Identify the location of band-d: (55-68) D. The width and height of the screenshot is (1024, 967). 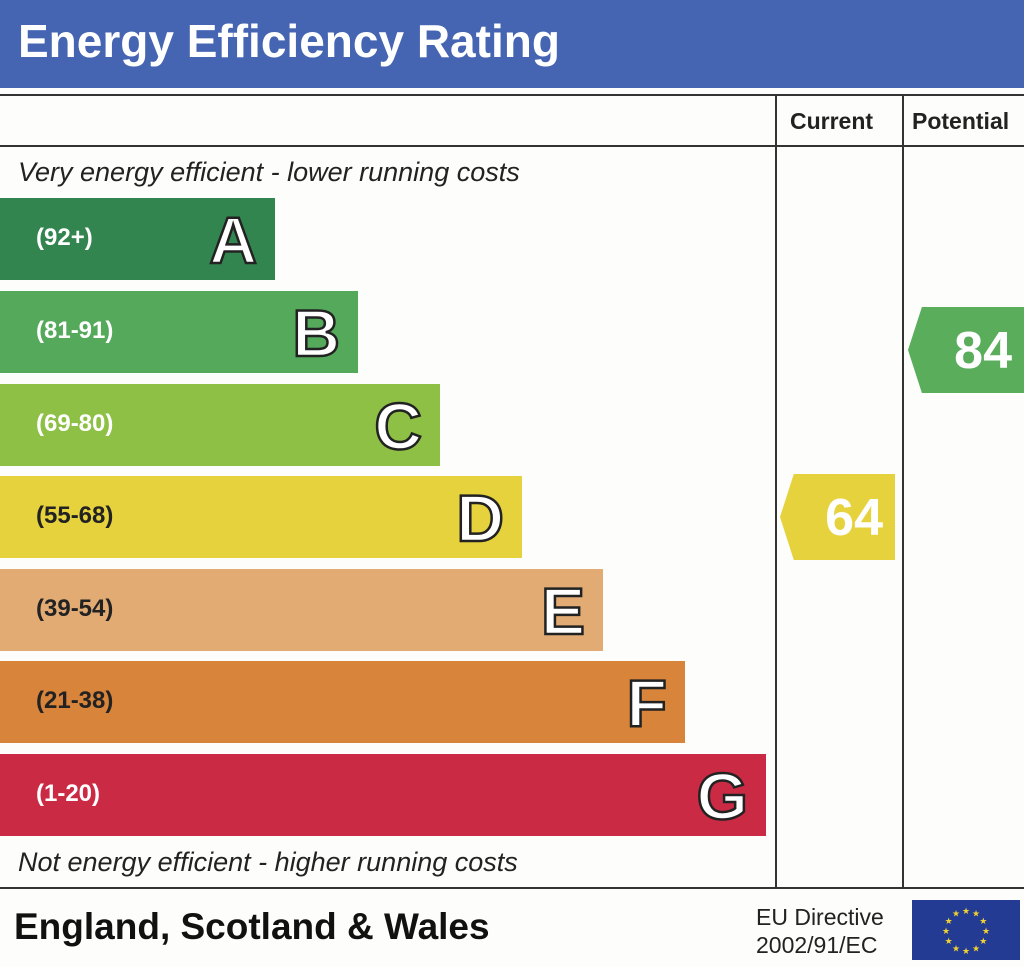
(261, 517).